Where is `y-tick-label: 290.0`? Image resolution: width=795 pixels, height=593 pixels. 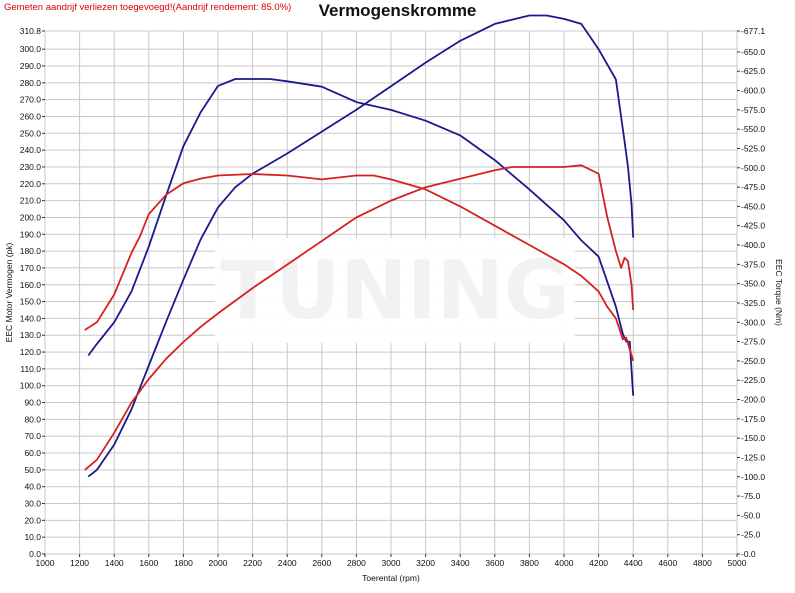
y-tick-label: 290.0 is located at coordinates (31, 66).